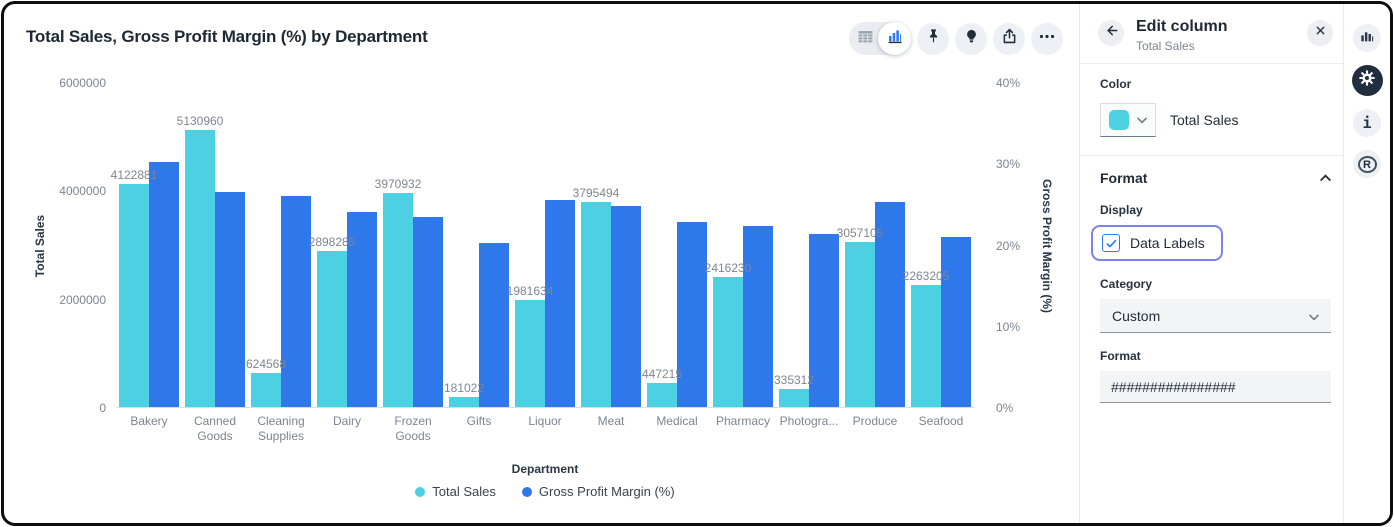  What do you see at coordinates (398, 183) in the screenshot?
I see `data-label: 3970932` at bounding box center [398, 183].